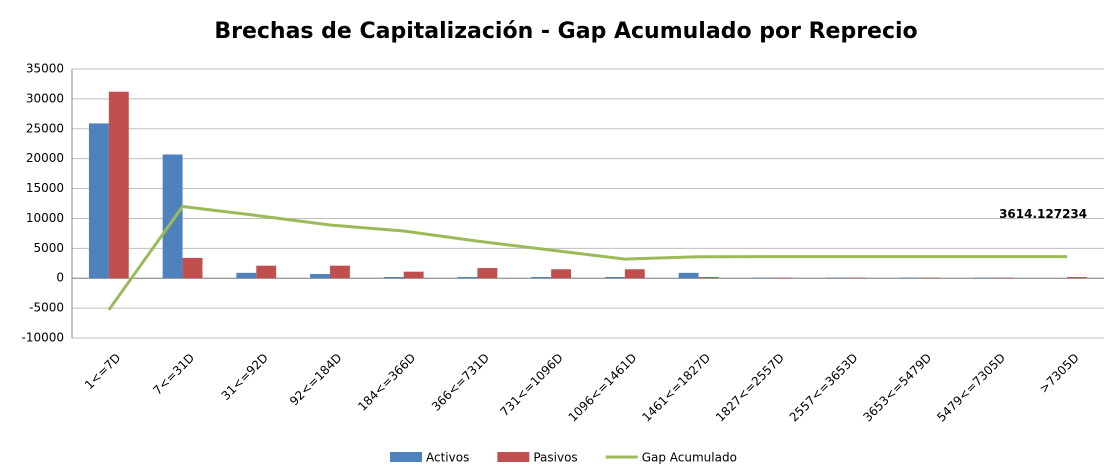 Image resolution: width=1106 pixels, height=470 pixels. Describe the element at coordinates (897, 388) in the screenshot. I see `x-tick-label: 3653<=5479D` at that location.